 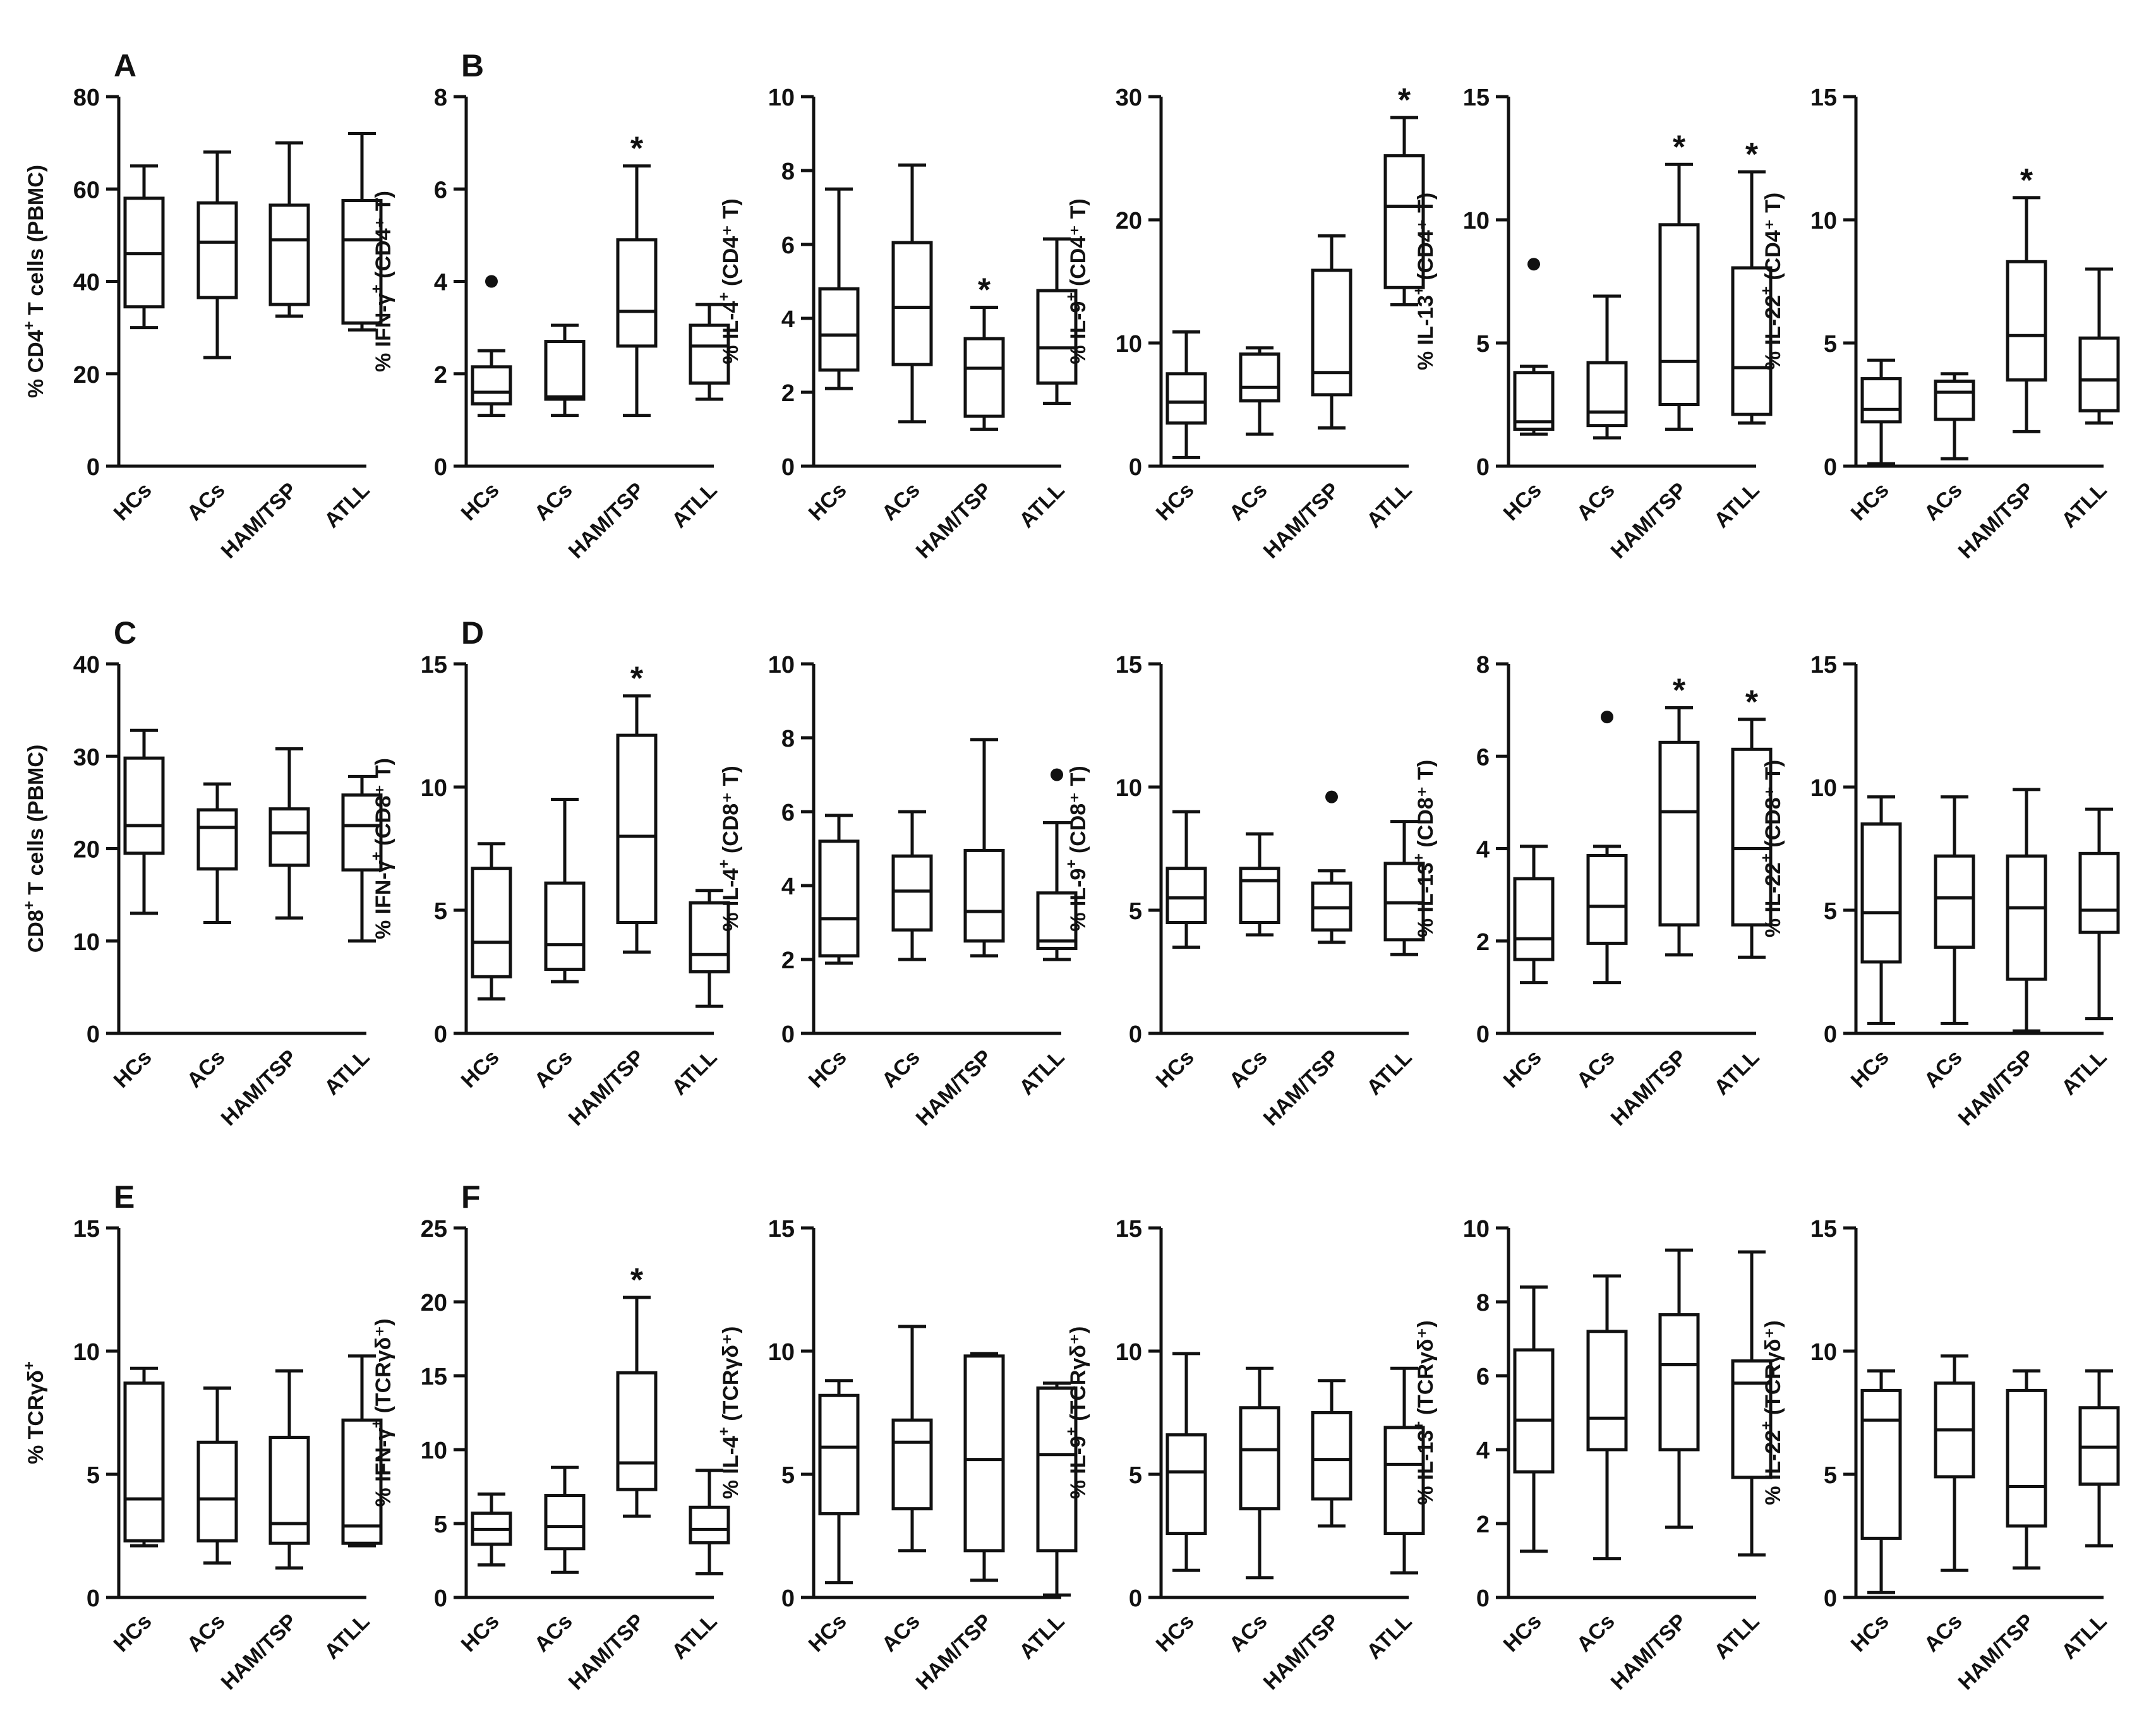 I want to click on y-axis-title: % IL-9+ (CD4⁺ T), so click(x=1077, y=281).